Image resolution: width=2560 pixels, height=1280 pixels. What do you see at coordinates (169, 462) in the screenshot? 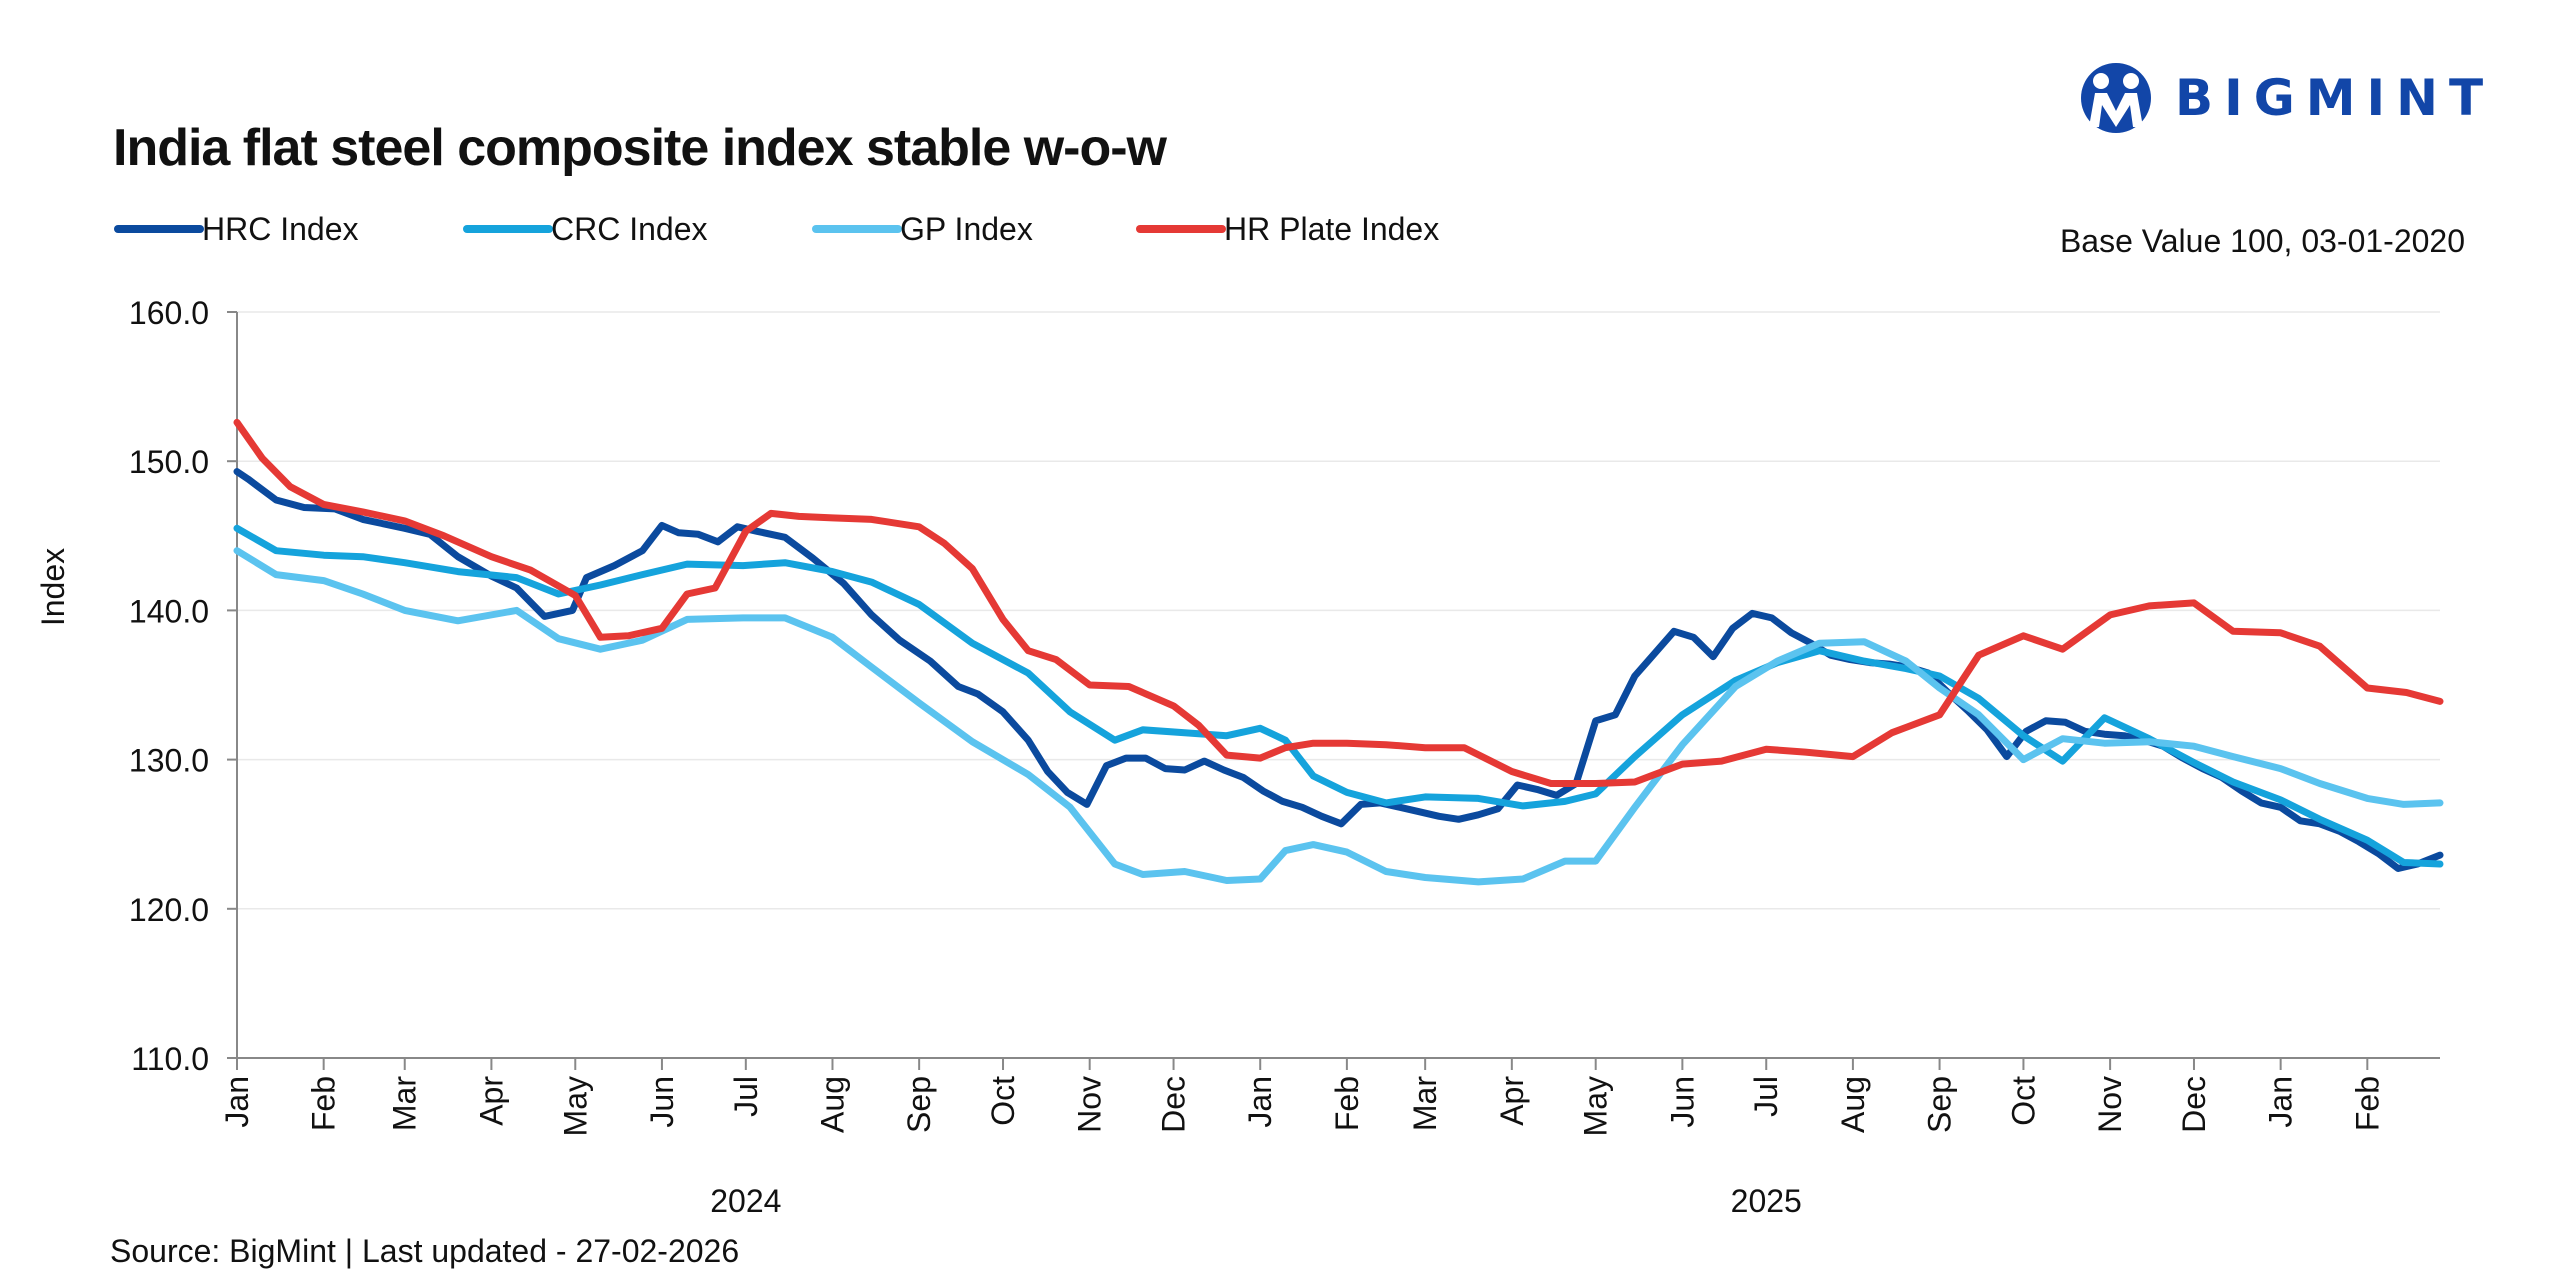
I see `y-tick-label: 150.0` at bounding box center [169, 462].